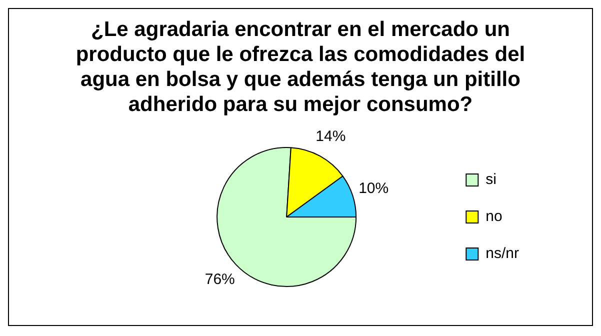 This screenshot has height=336, width=601. I want to click on legend-label: ns/nr, so click(503, 253).